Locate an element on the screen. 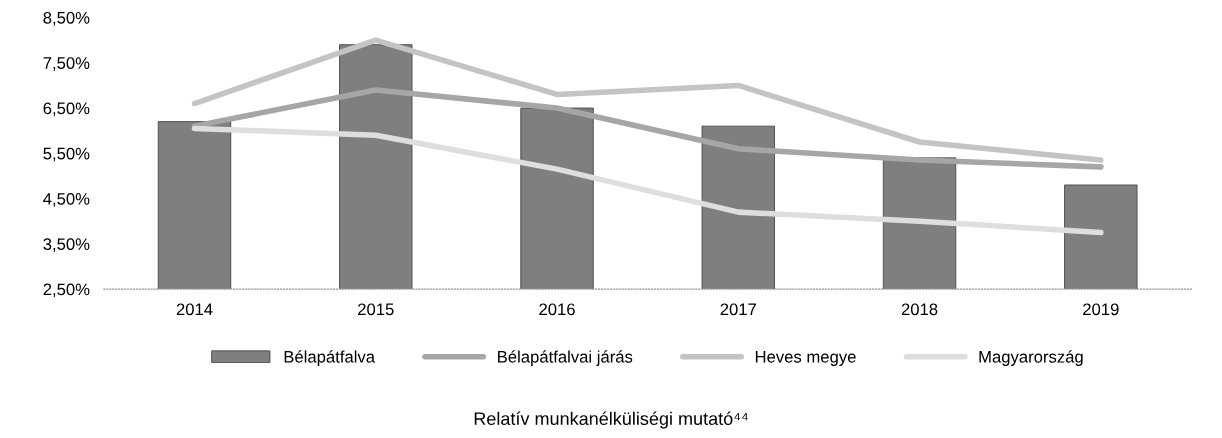 The height and width of the screenshot is (438, 1222). y-tick-label: 4,50% is located at coordinates (66, 199).